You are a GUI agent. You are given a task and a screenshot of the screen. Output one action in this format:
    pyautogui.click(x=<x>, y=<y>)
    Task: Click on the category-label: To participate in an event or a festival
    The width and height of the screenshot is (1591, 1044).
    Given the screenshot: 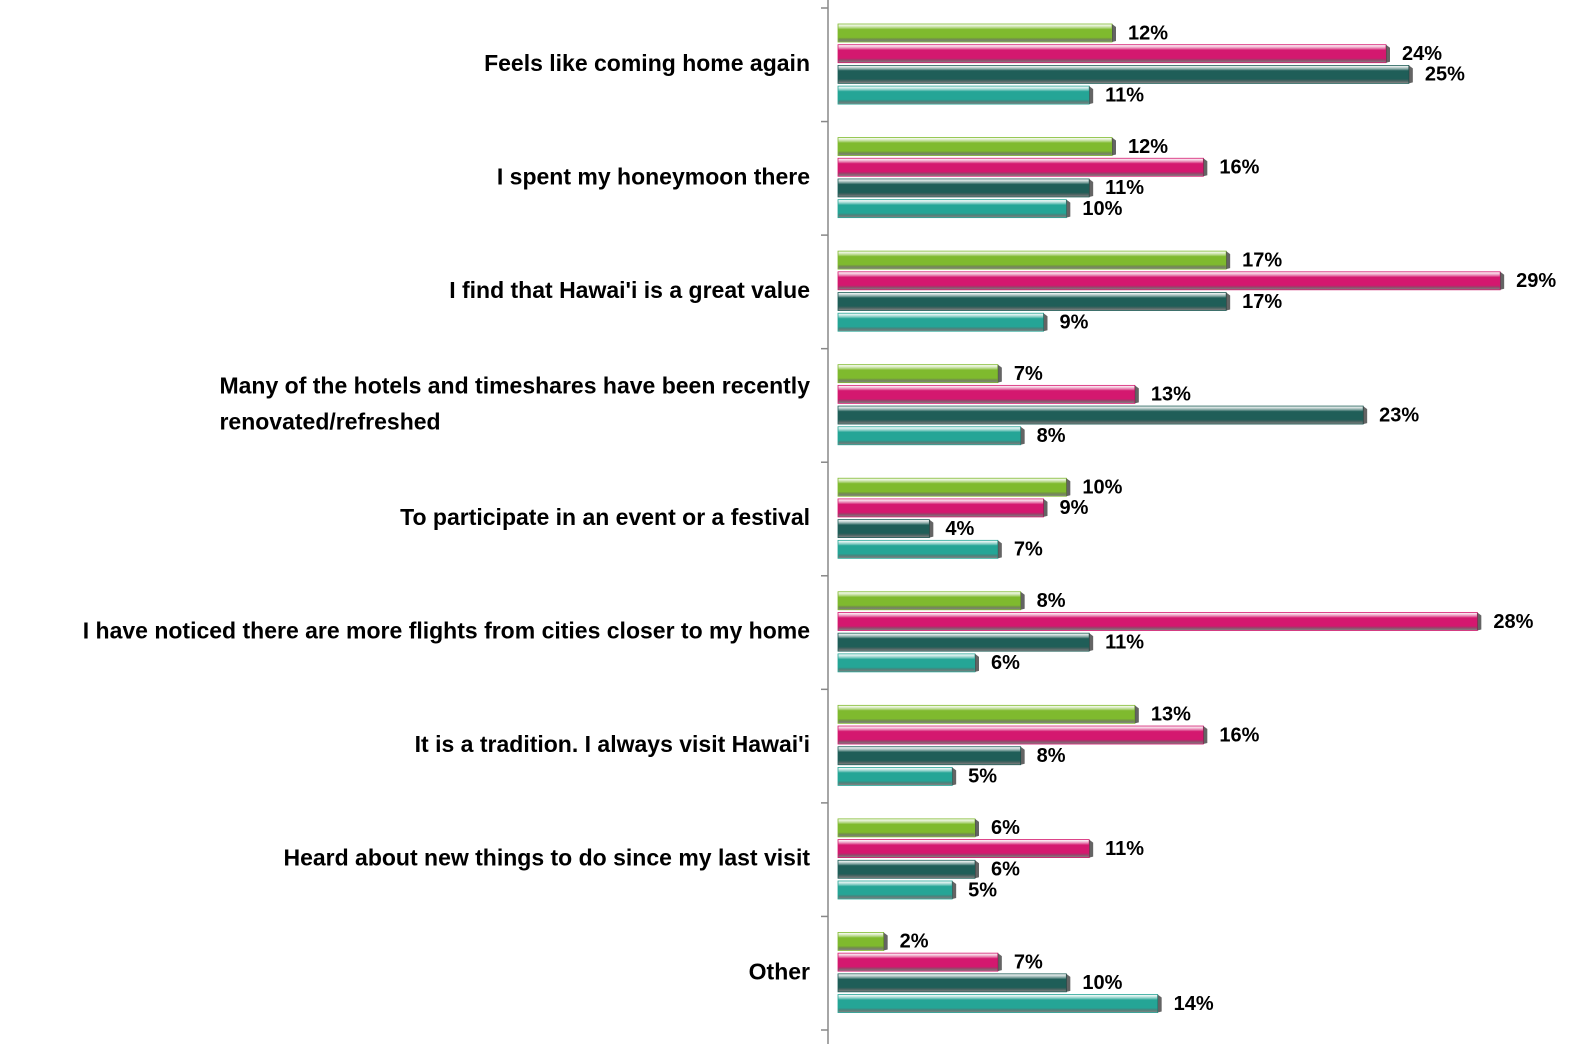 What is the action you would take?
    pyautogui.click(x=605, y=517)
    